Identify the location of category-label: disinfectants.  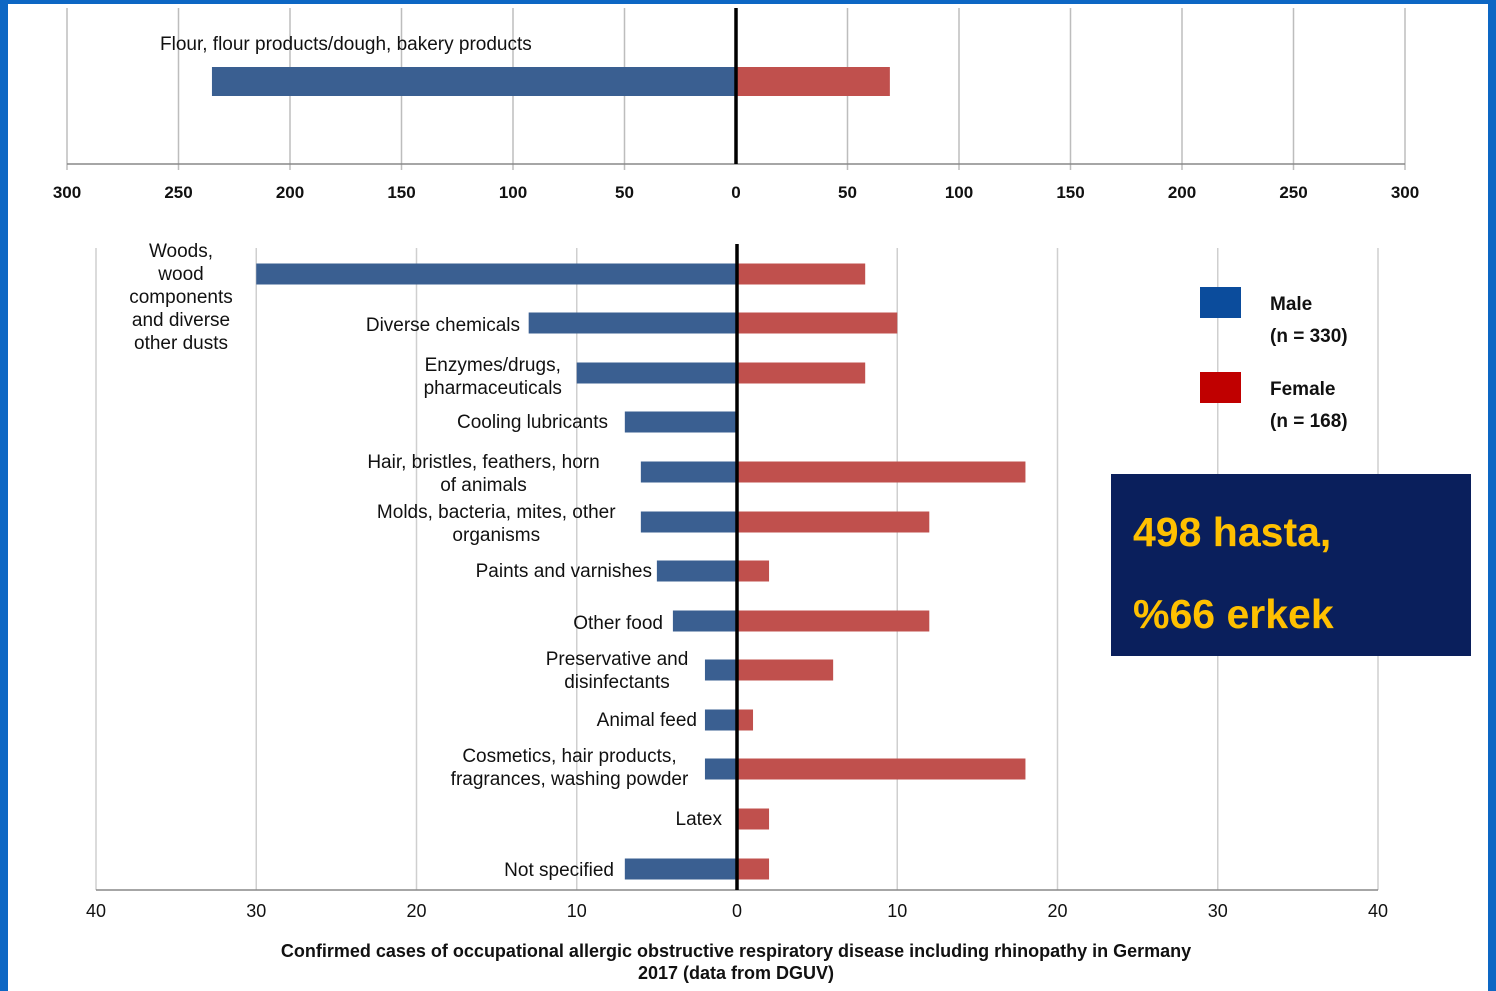
(617, 682).